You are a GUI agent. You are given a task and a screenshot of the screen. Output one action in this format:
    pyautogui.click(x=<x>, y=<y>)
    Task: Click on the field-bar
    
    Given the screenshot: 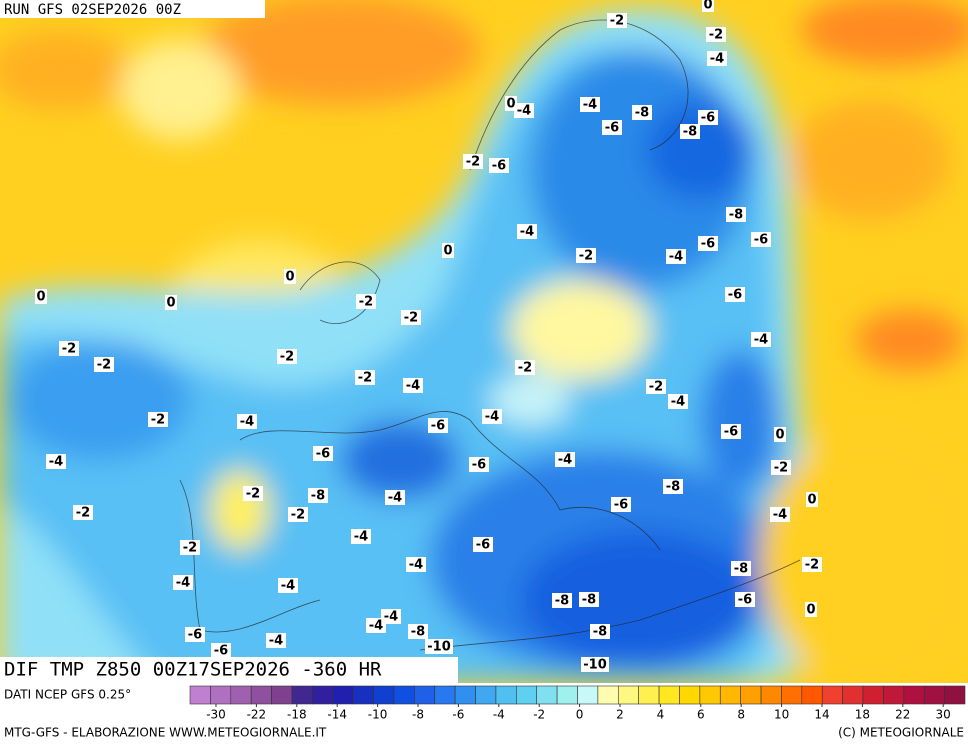 What is the action you would take?
    pyautogui.click(x=229, y=670)
    